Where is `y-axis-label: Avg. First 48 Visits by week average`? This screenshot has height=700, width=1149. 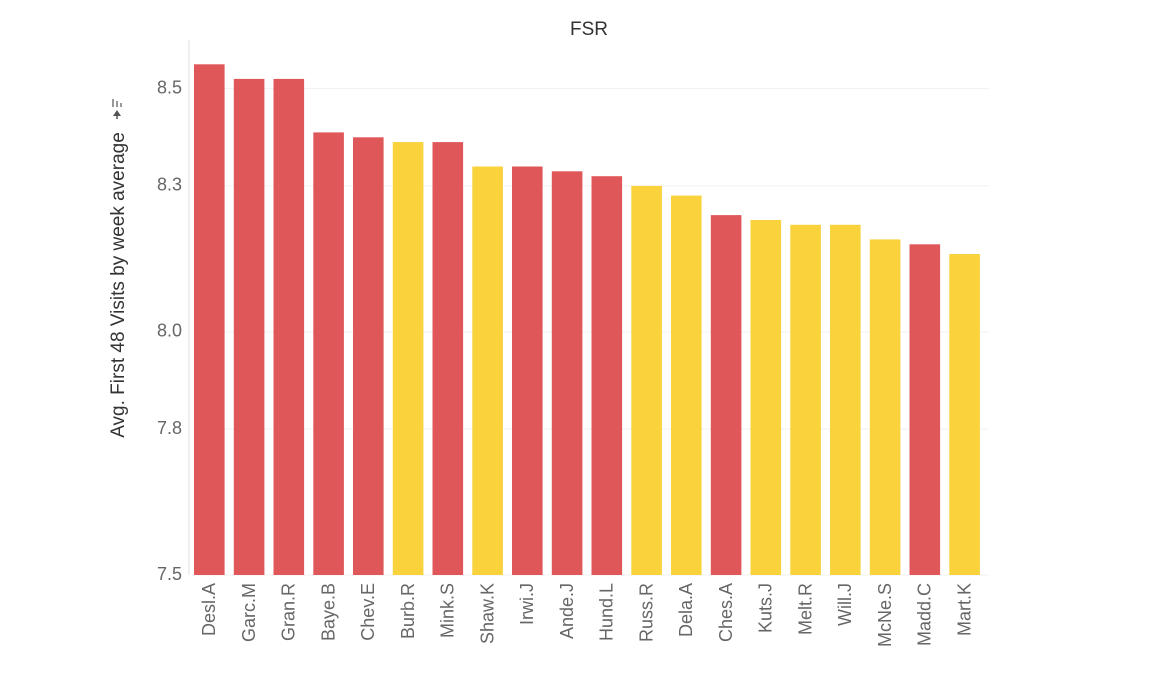
y-axis-label: Avg. First 48 Visits by week average is located at coordinates (118, 285).